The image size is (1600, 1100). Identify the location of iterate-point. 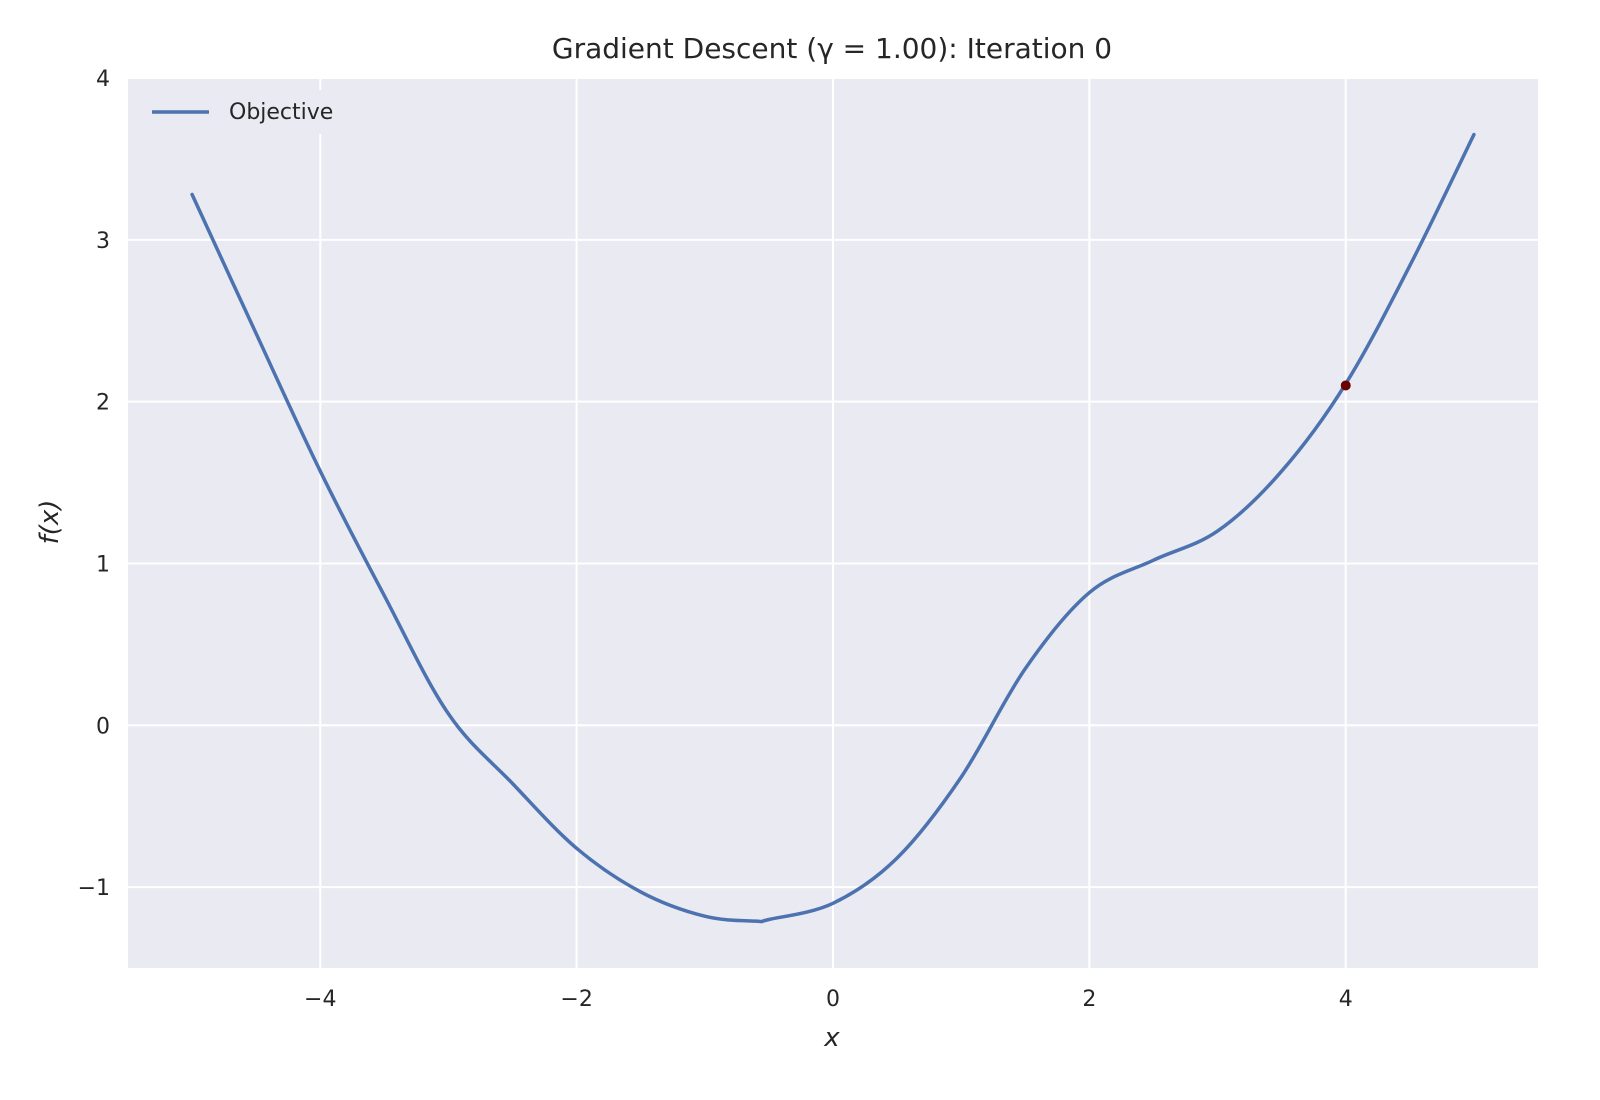
(1345, 385).